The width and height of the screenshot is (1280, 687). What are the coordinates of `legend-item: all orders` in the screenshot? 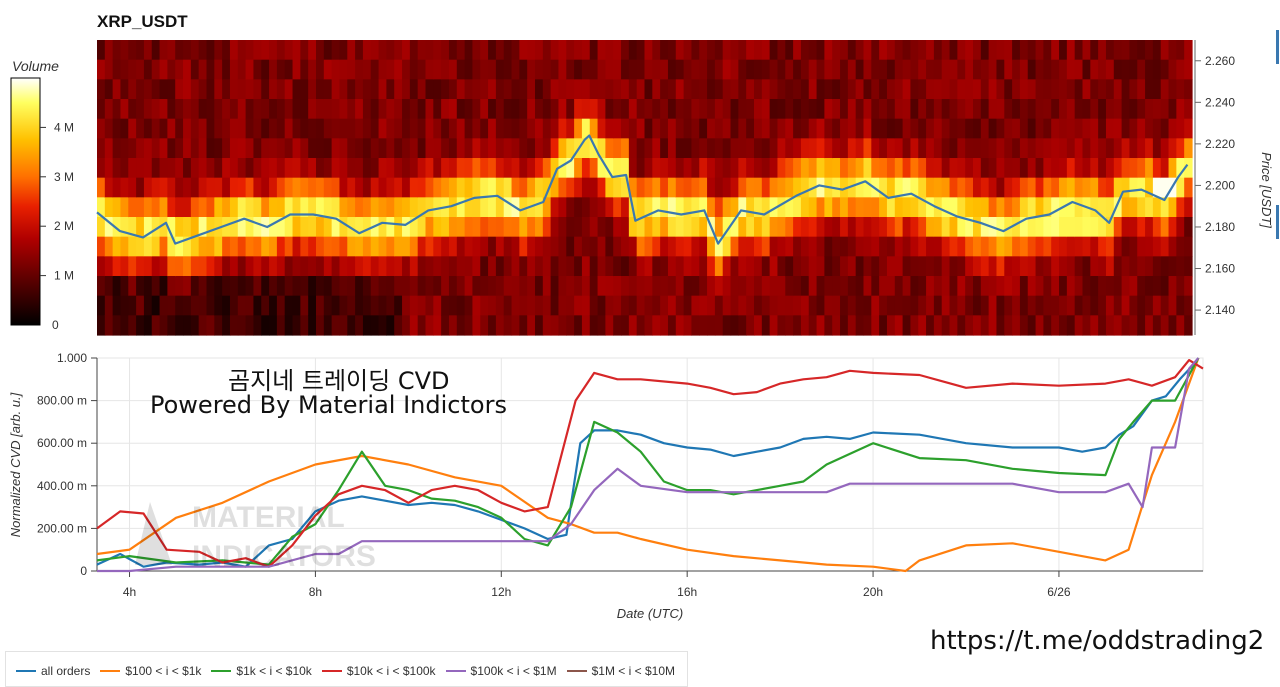 It's located at (53, 671).